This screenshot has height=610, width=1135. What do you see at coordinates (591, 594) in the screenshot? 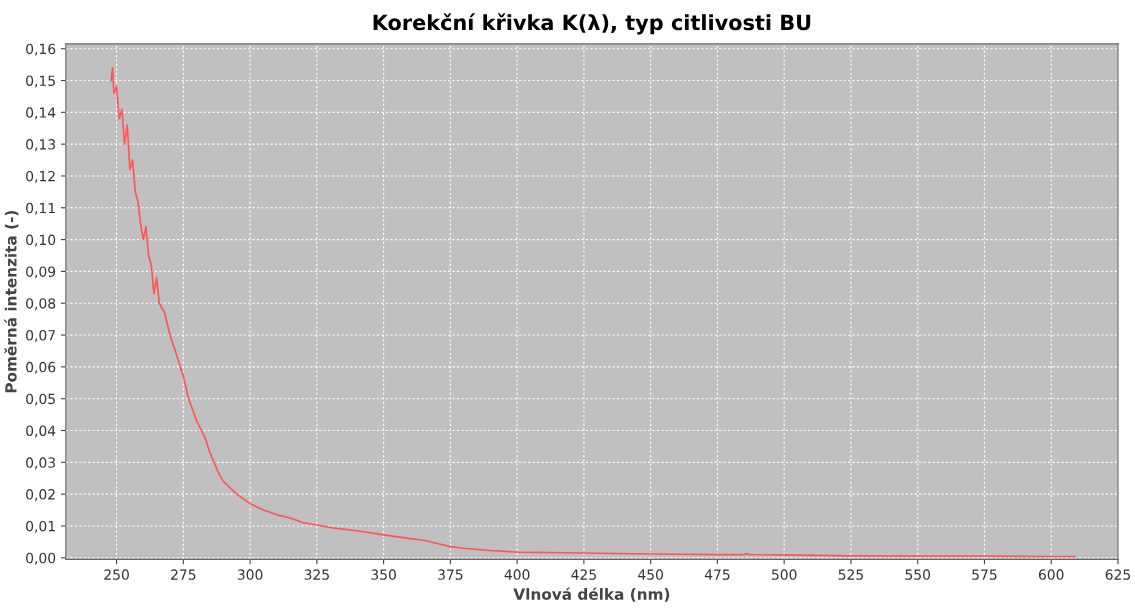
I see `x-axis-title: Vlnová délka (nm)` at bounding box center [591, 594].